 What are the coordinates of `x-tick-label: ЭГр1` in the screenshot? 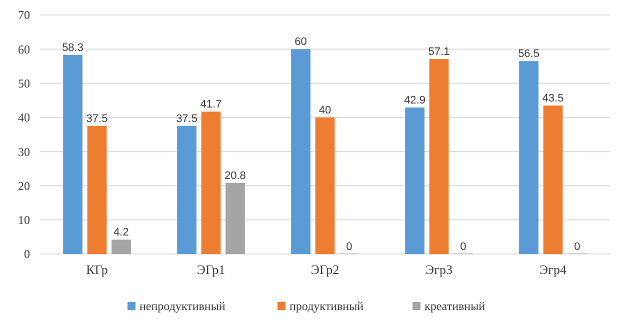 It's located at (211, 269).